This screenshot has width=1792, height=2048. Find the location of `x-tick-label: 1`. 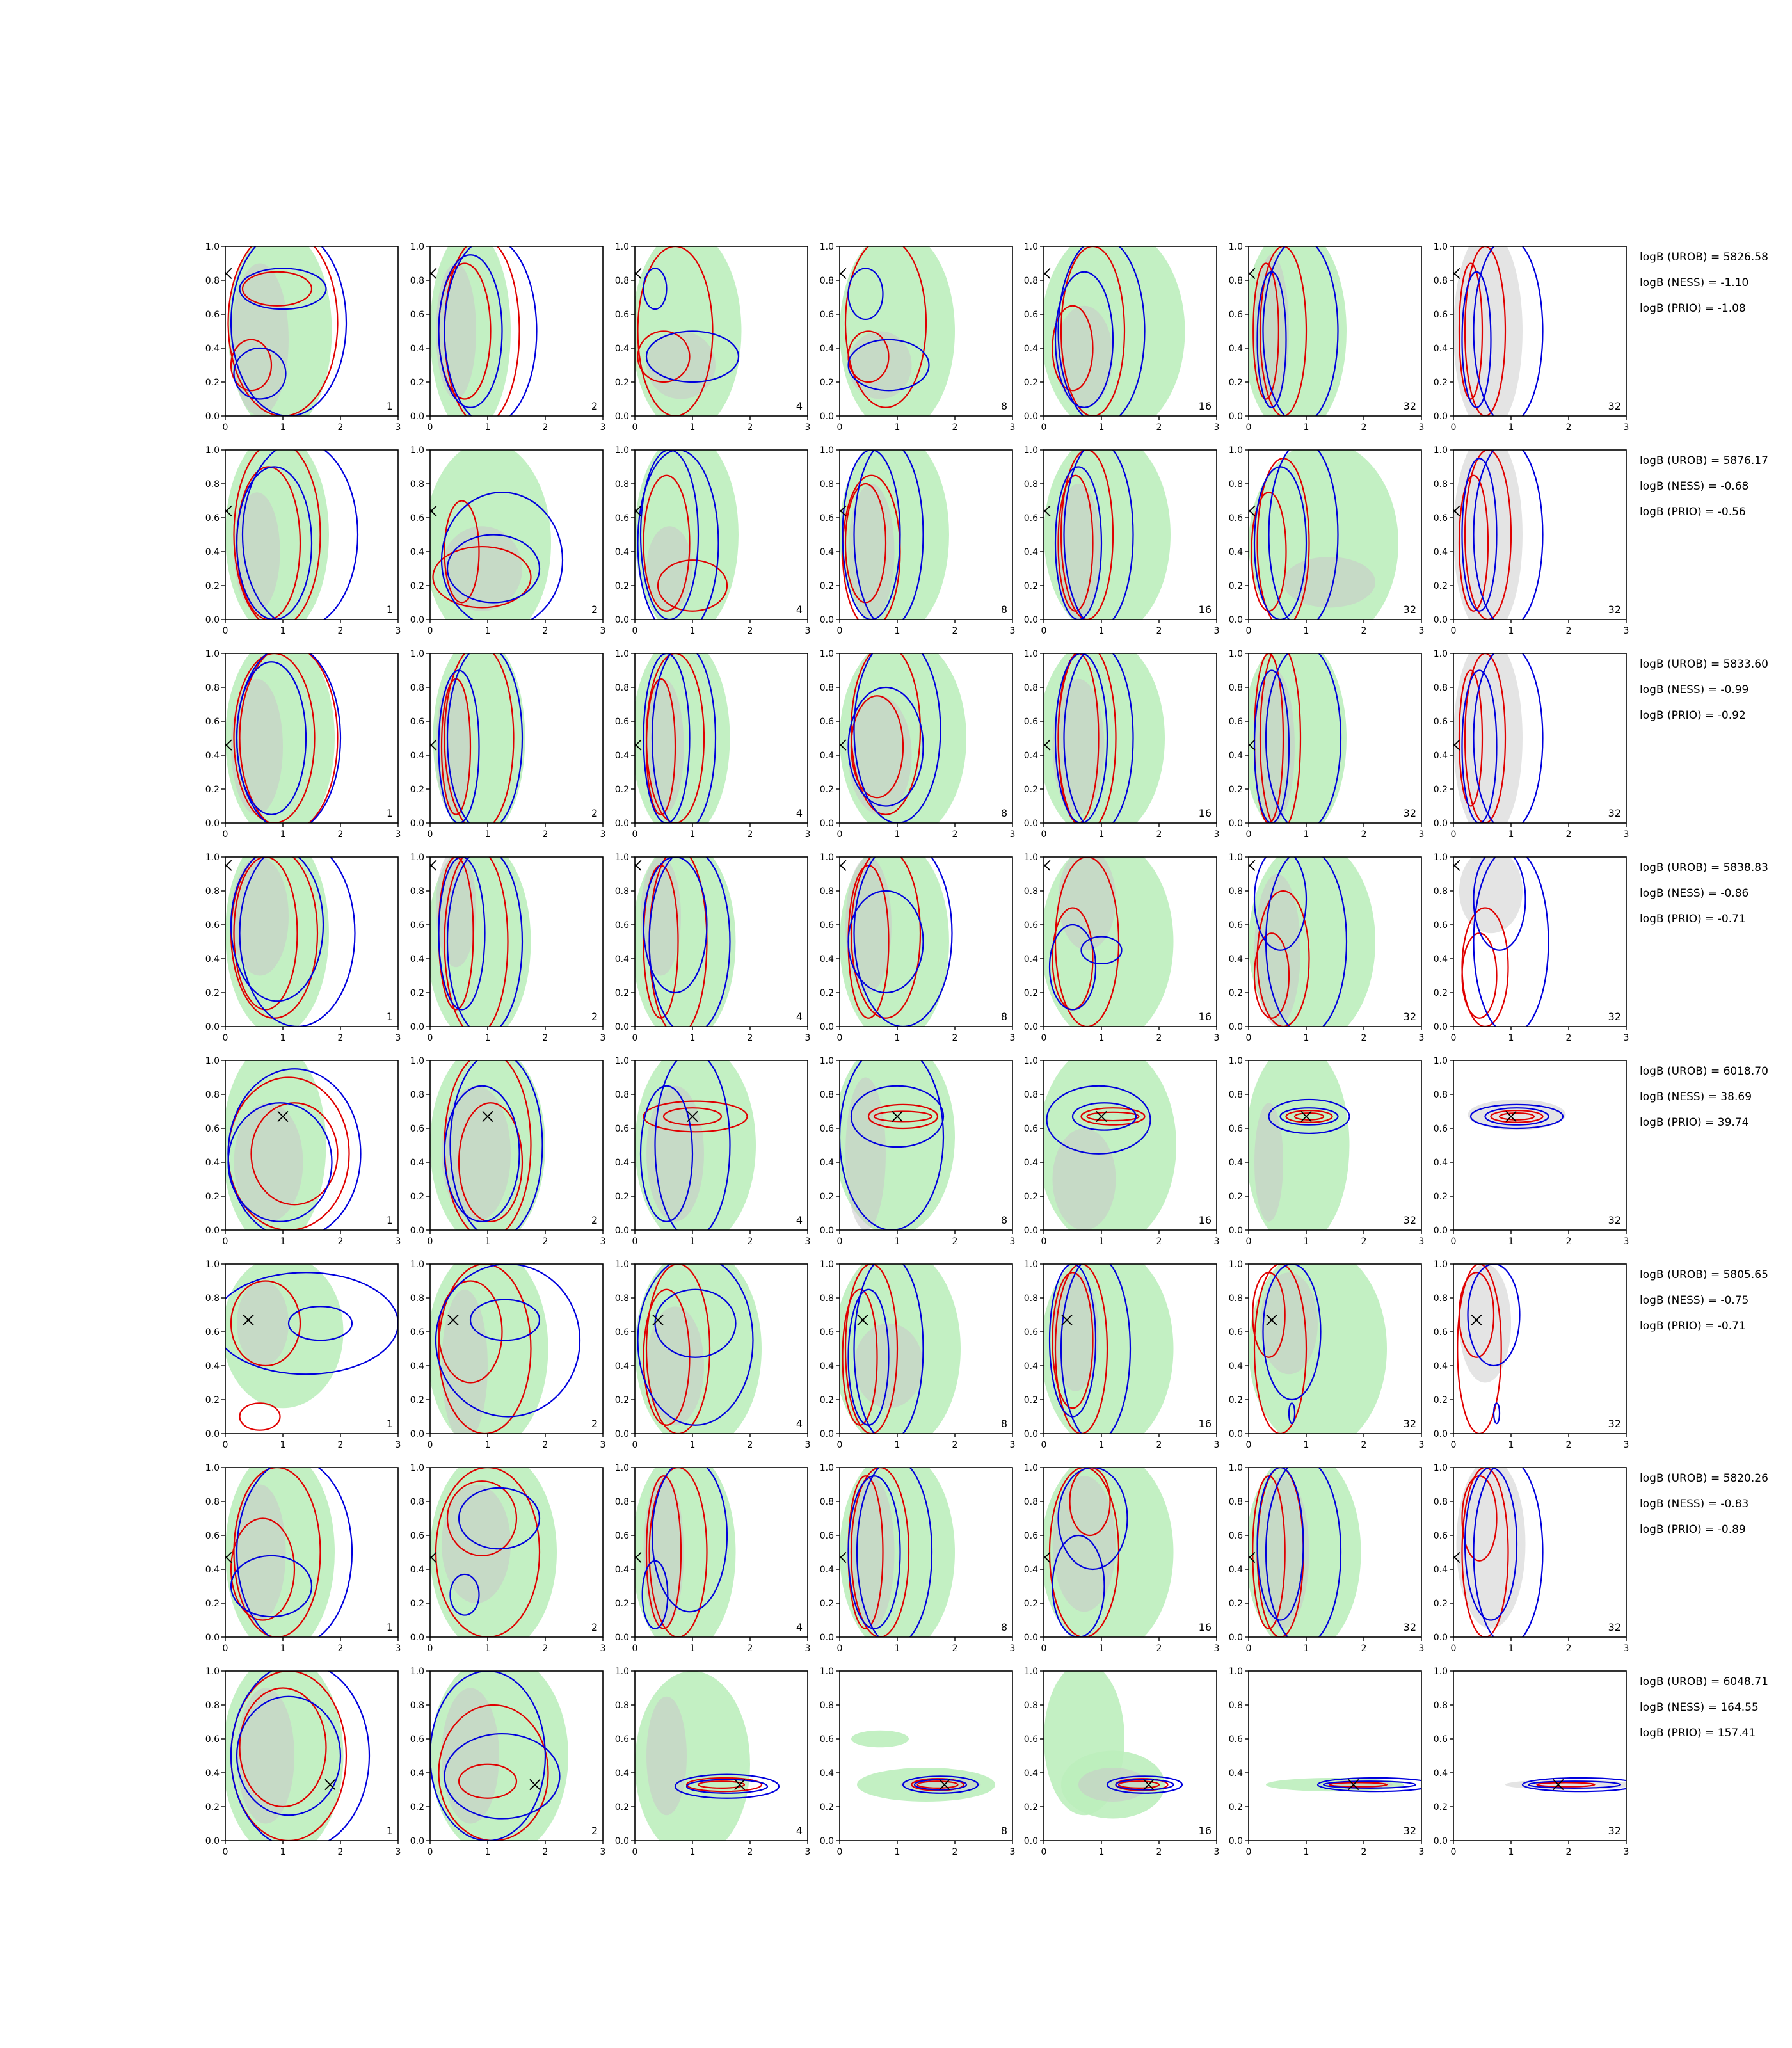

x-tick-label: 1 is located at coordinates (1102, 1445).